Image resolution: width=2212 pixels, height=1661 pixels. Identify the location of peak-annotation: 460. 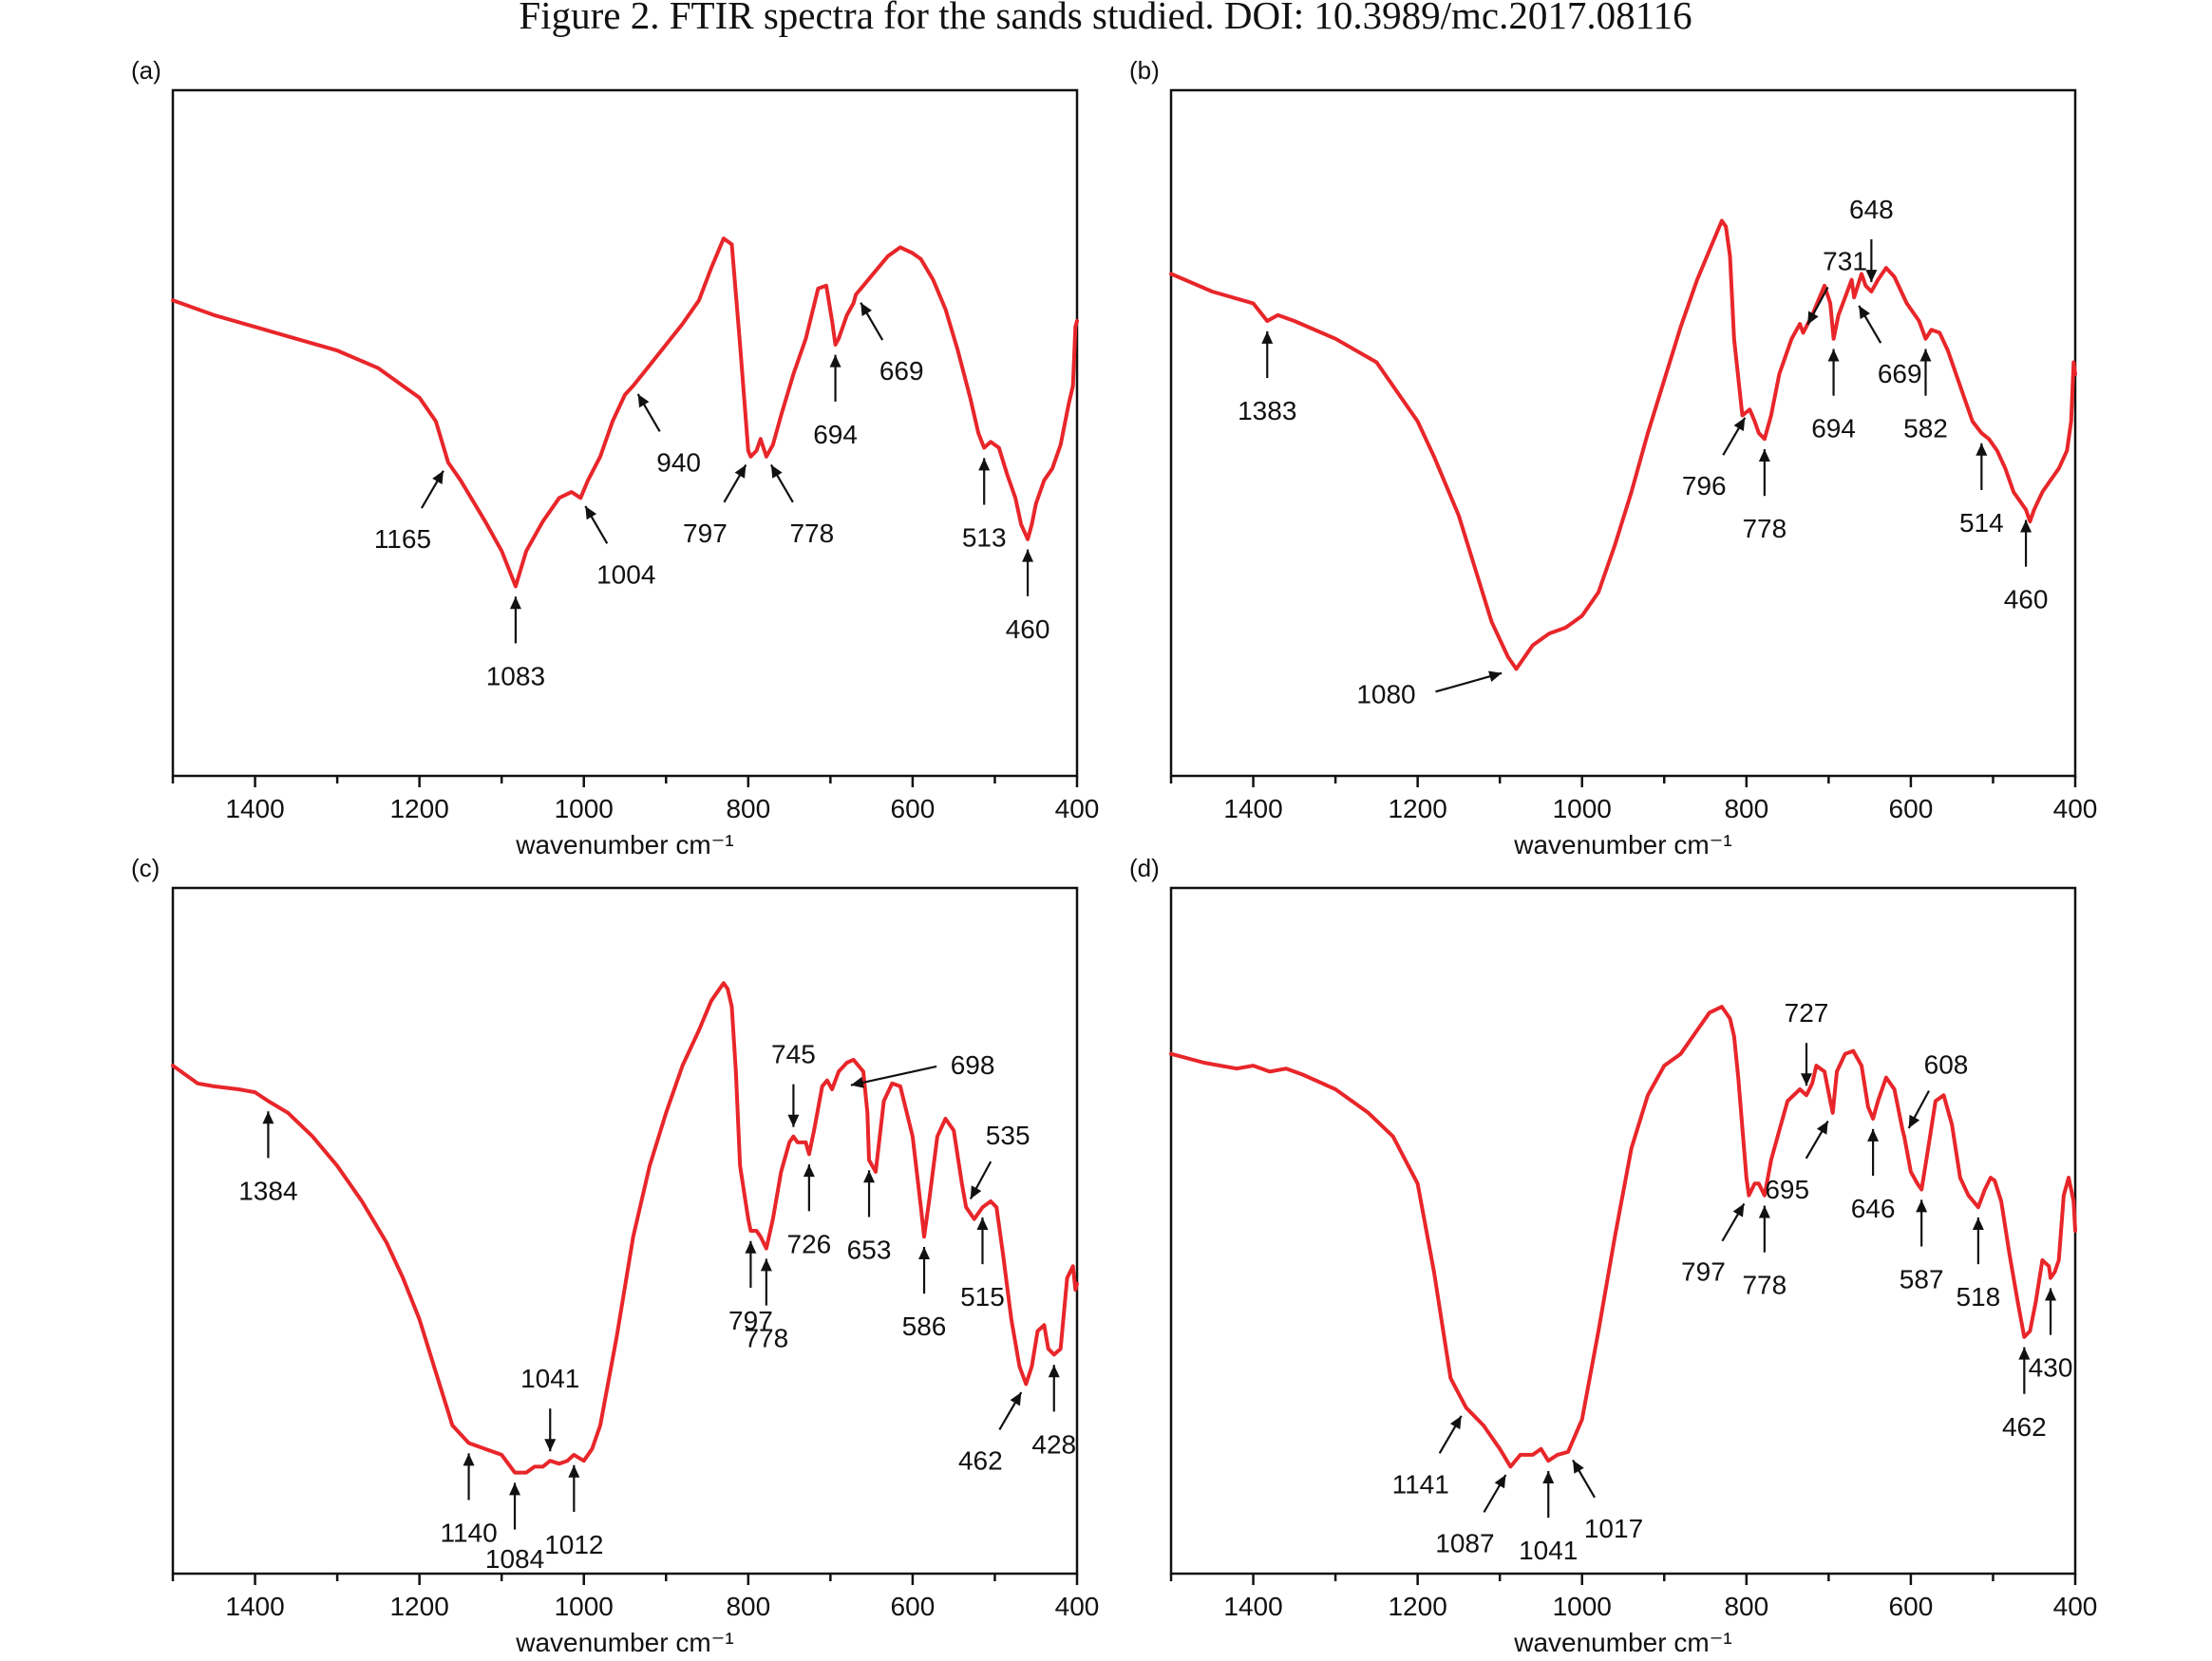
(1027, 596).